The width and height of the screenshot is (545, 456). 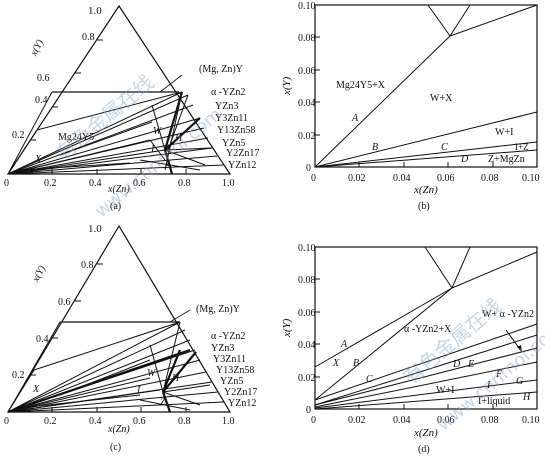 I want to click on y-tick-0.10-b: 0.10, so click(x=307, y=6).